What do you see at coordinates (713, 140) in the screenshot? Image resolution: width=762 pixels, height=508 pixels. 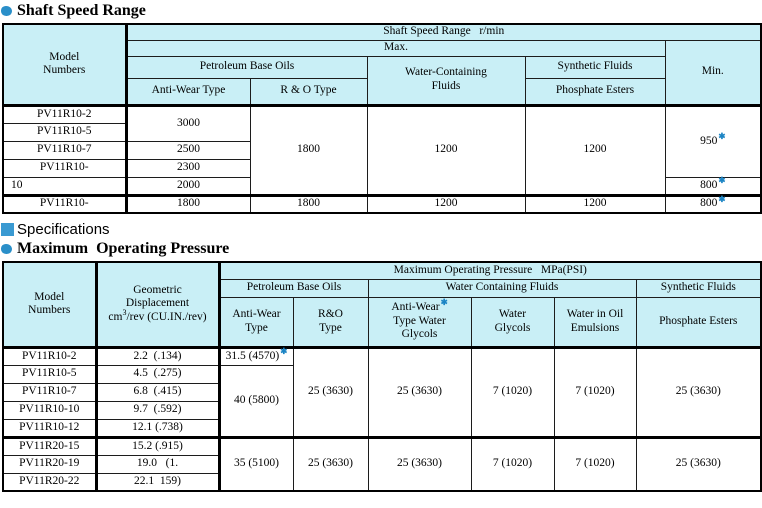 I see `min-speed-cell: 950✱` at bounding box center [713, 140].